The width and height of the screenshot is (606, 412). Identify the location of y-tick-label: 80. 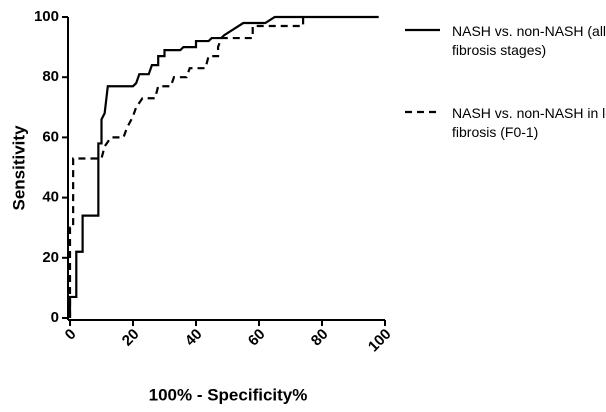
(50, 76).